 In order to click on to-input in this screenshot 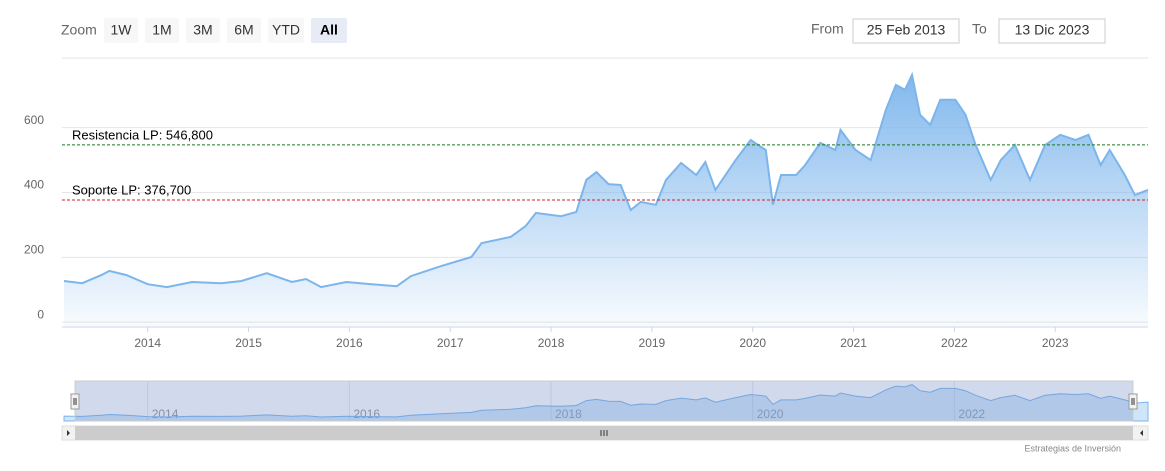, I will do `click(1052, 31)`.